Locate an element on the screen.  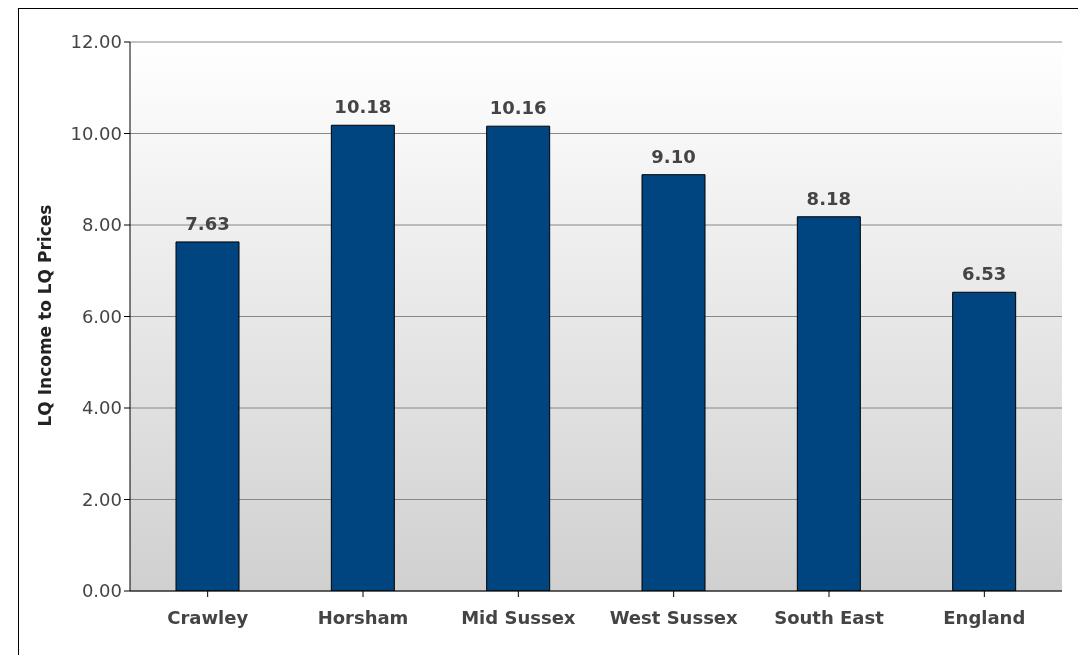
data-label: 8.18 is located at coordinates (829, 198).